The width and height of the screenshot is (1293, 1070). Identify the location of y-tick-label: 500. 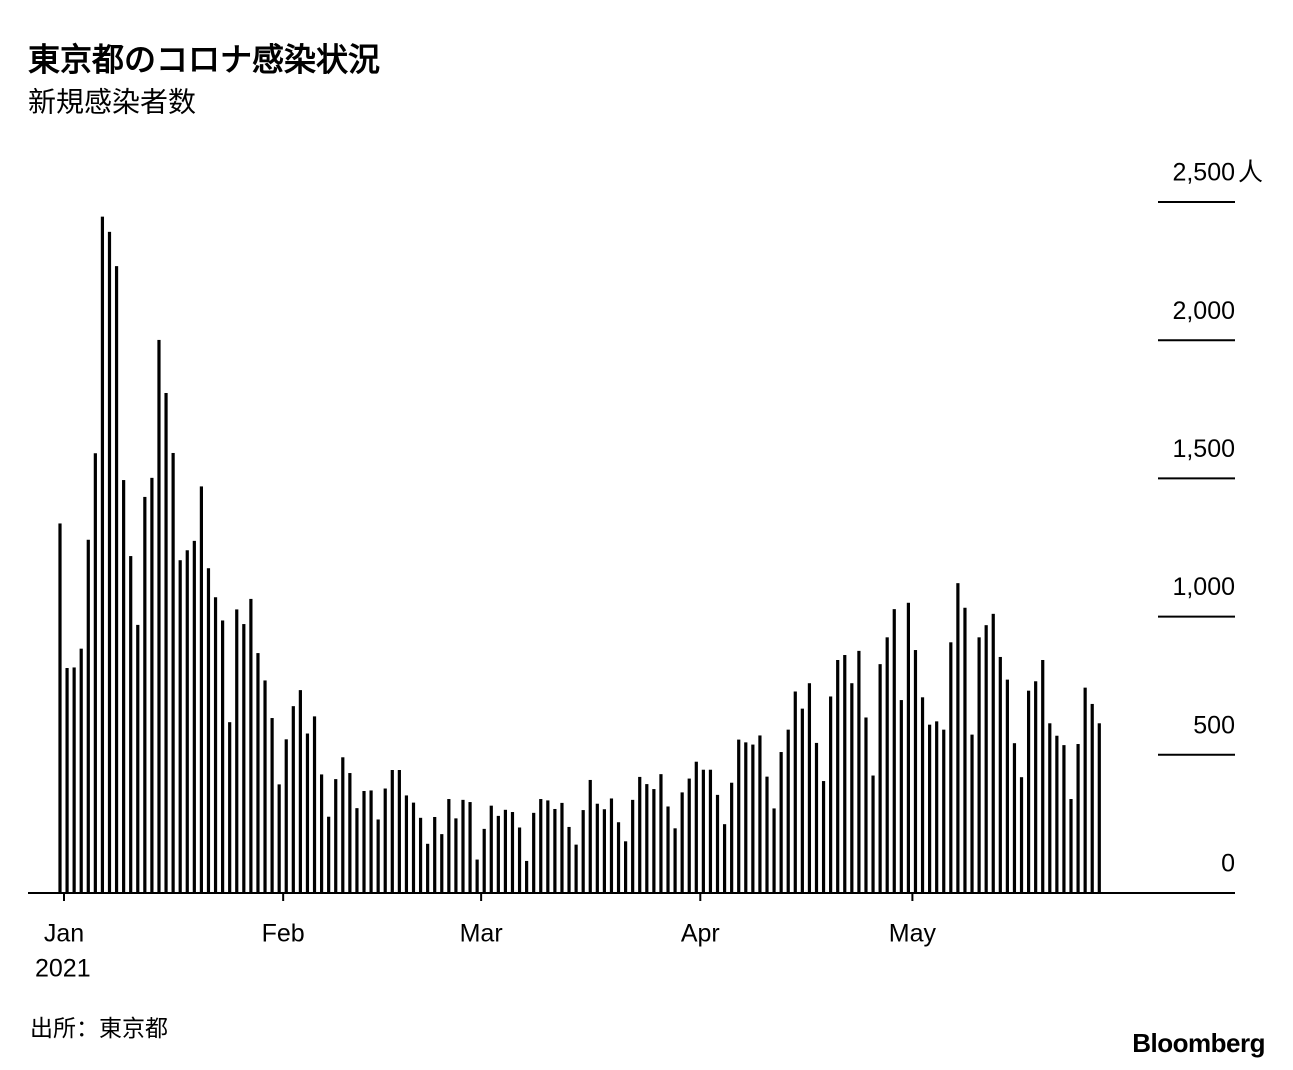
(1214, 725).